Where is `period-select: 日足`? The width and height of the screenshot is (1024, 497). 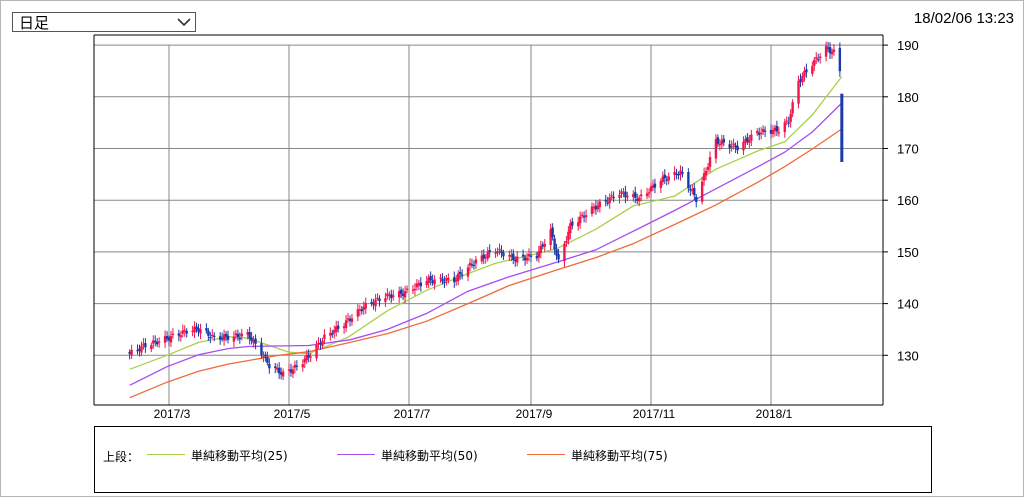 period-select: 日足 is located at coordinates (104, 22).